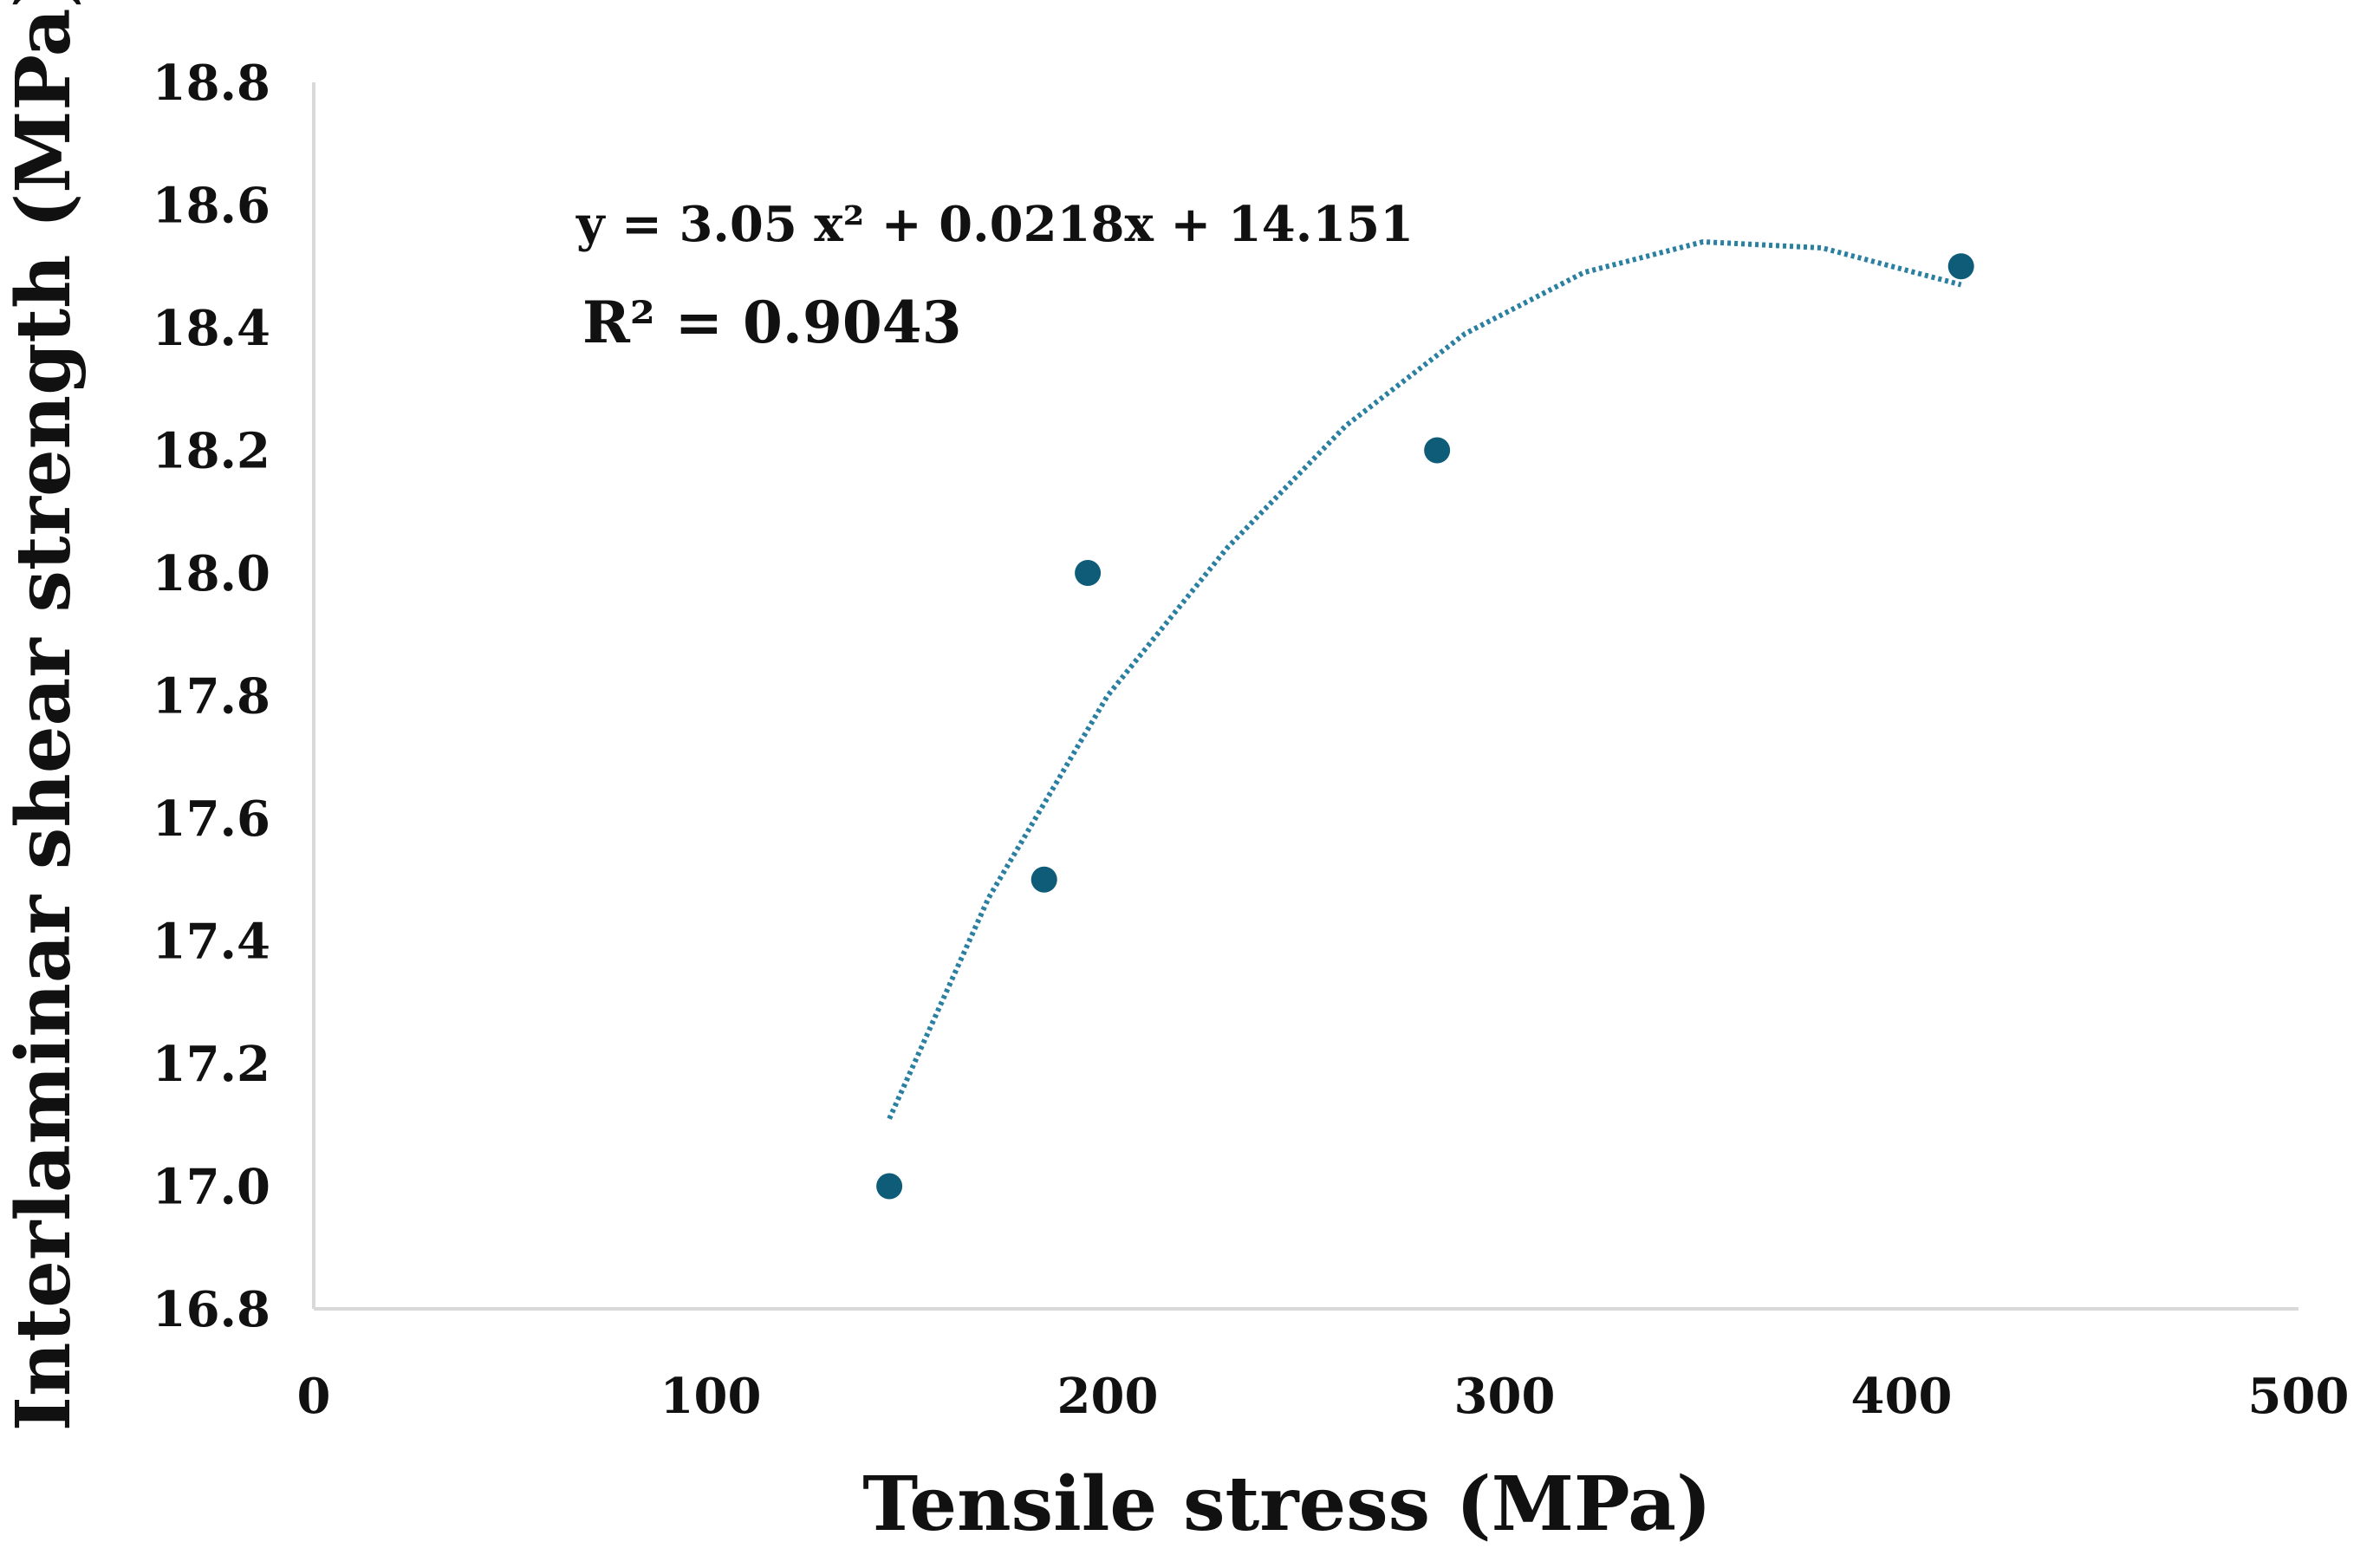  I want to click on r-squared-label: R² = 0.9043, so click(772, 322).